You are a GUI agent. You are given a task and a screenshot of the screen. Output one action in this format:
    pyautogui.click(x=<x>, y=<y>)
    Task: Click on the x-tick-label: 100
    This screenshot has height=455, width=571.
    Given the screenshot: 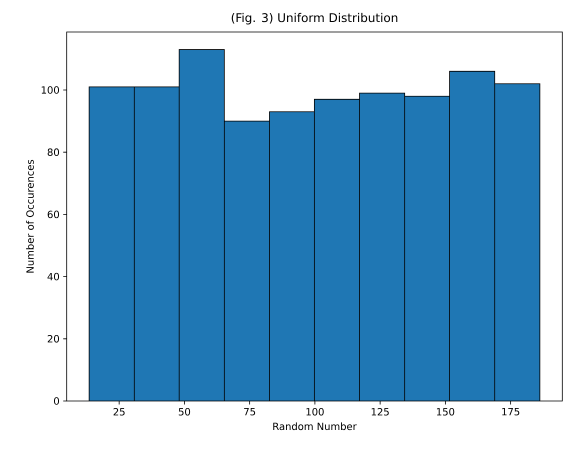 What is the action you would take?
    pyautogui.click(x=315, y=412)
    